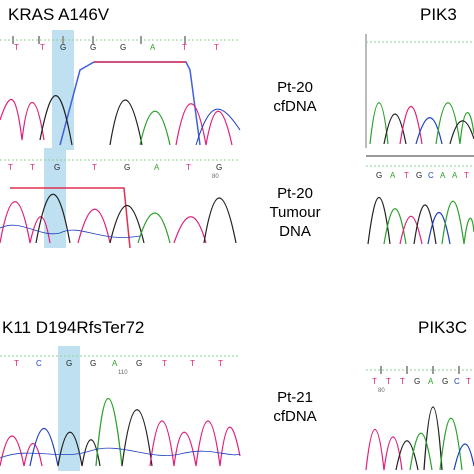 This screenshot has height=474, width=474. I want to click on pik3c-bases: T T T G A G C T 80, so click(421, 385).